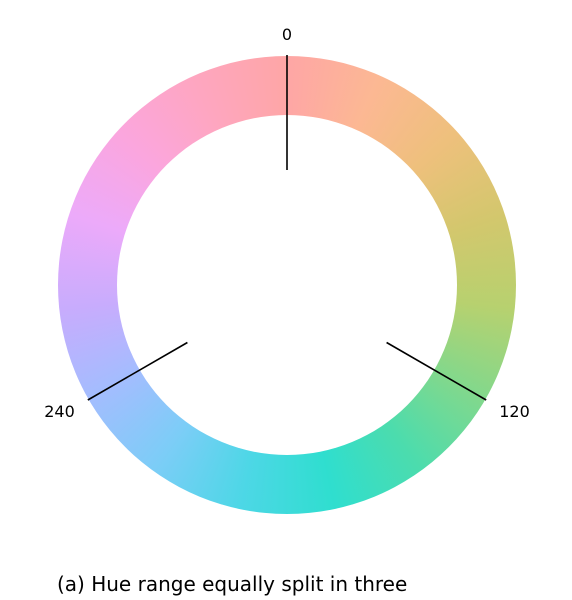 The height and width of the screenshot is (600, 572). What do you see at coordinates (514, 411) in the screenshot?
I see `split-label-120: 120` at bounding box center [514, 411].